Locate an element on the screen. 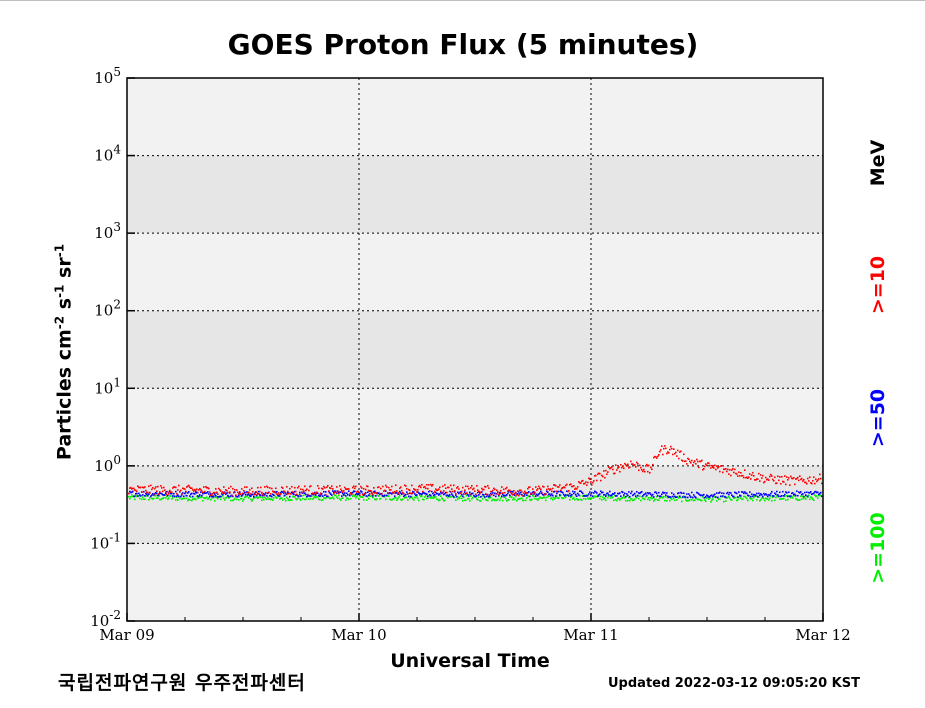 This screenshot has height=708, width=926. legend-entry-ge10: >=10 is located at coordinates (878, 285).